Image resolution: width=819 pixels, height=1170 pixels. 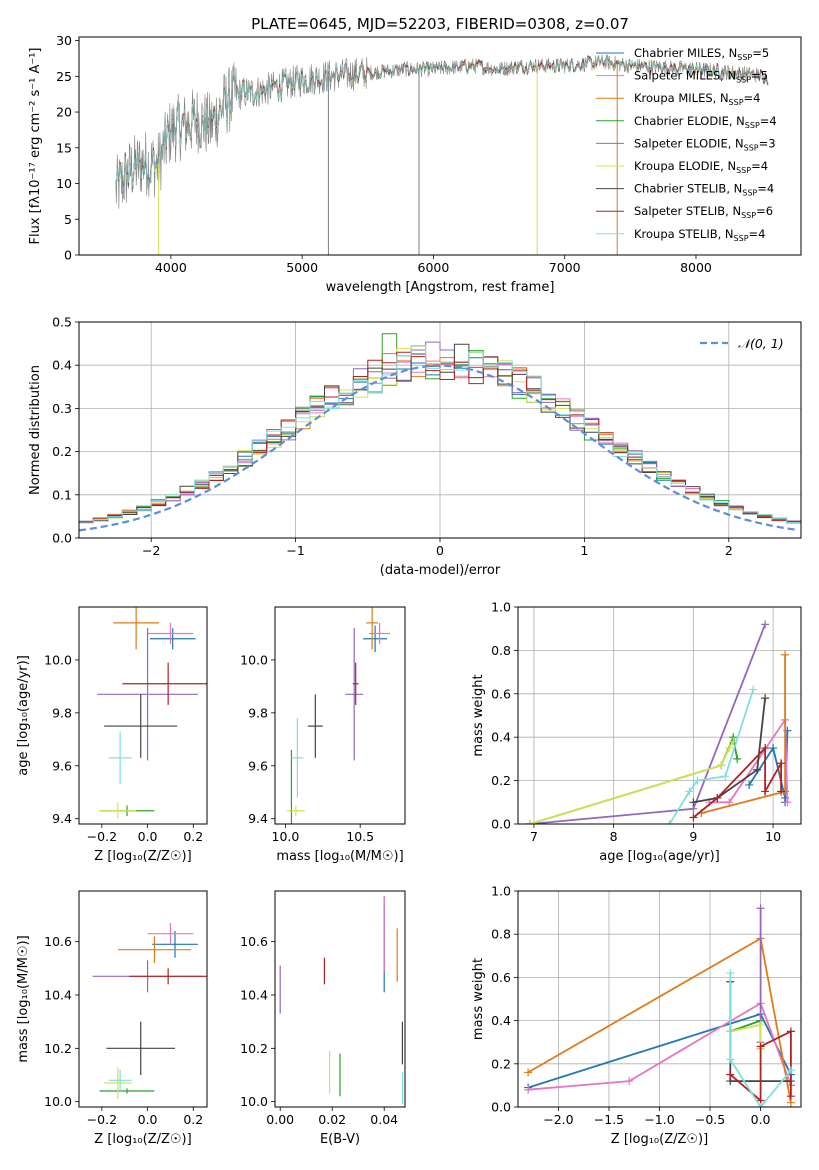 What do you see at coordinates (688, 189) in the screenshot?
I see `legend-text: Chabrier STELIB, N` at bounding box center [688, 189].